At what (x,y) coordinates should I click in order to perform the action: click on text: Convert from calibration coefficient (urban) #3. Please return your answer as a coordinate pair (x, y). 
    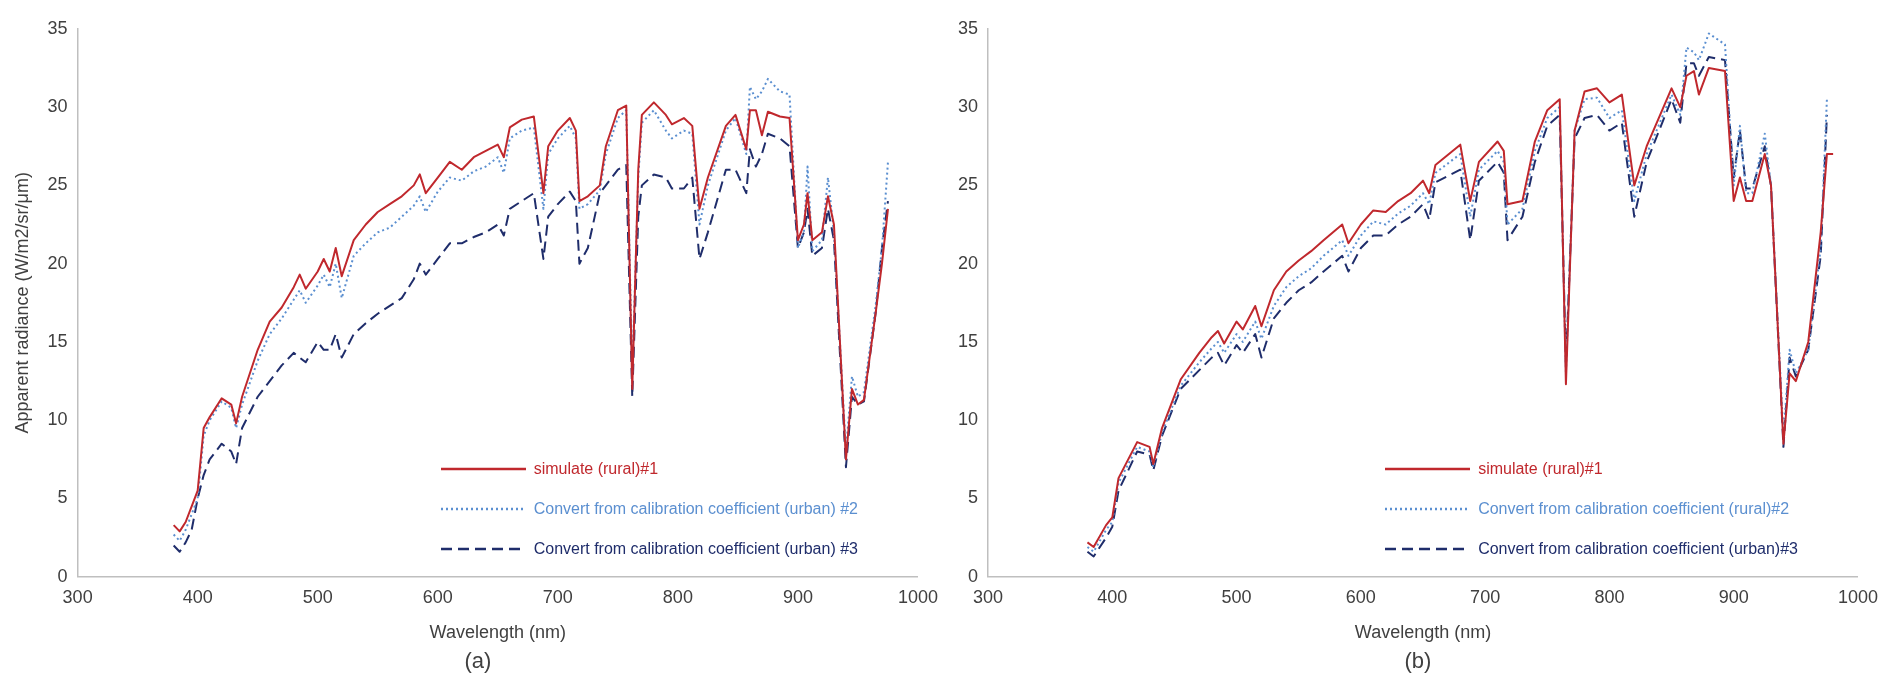
    Looking at the image, I should click on (695, 548).